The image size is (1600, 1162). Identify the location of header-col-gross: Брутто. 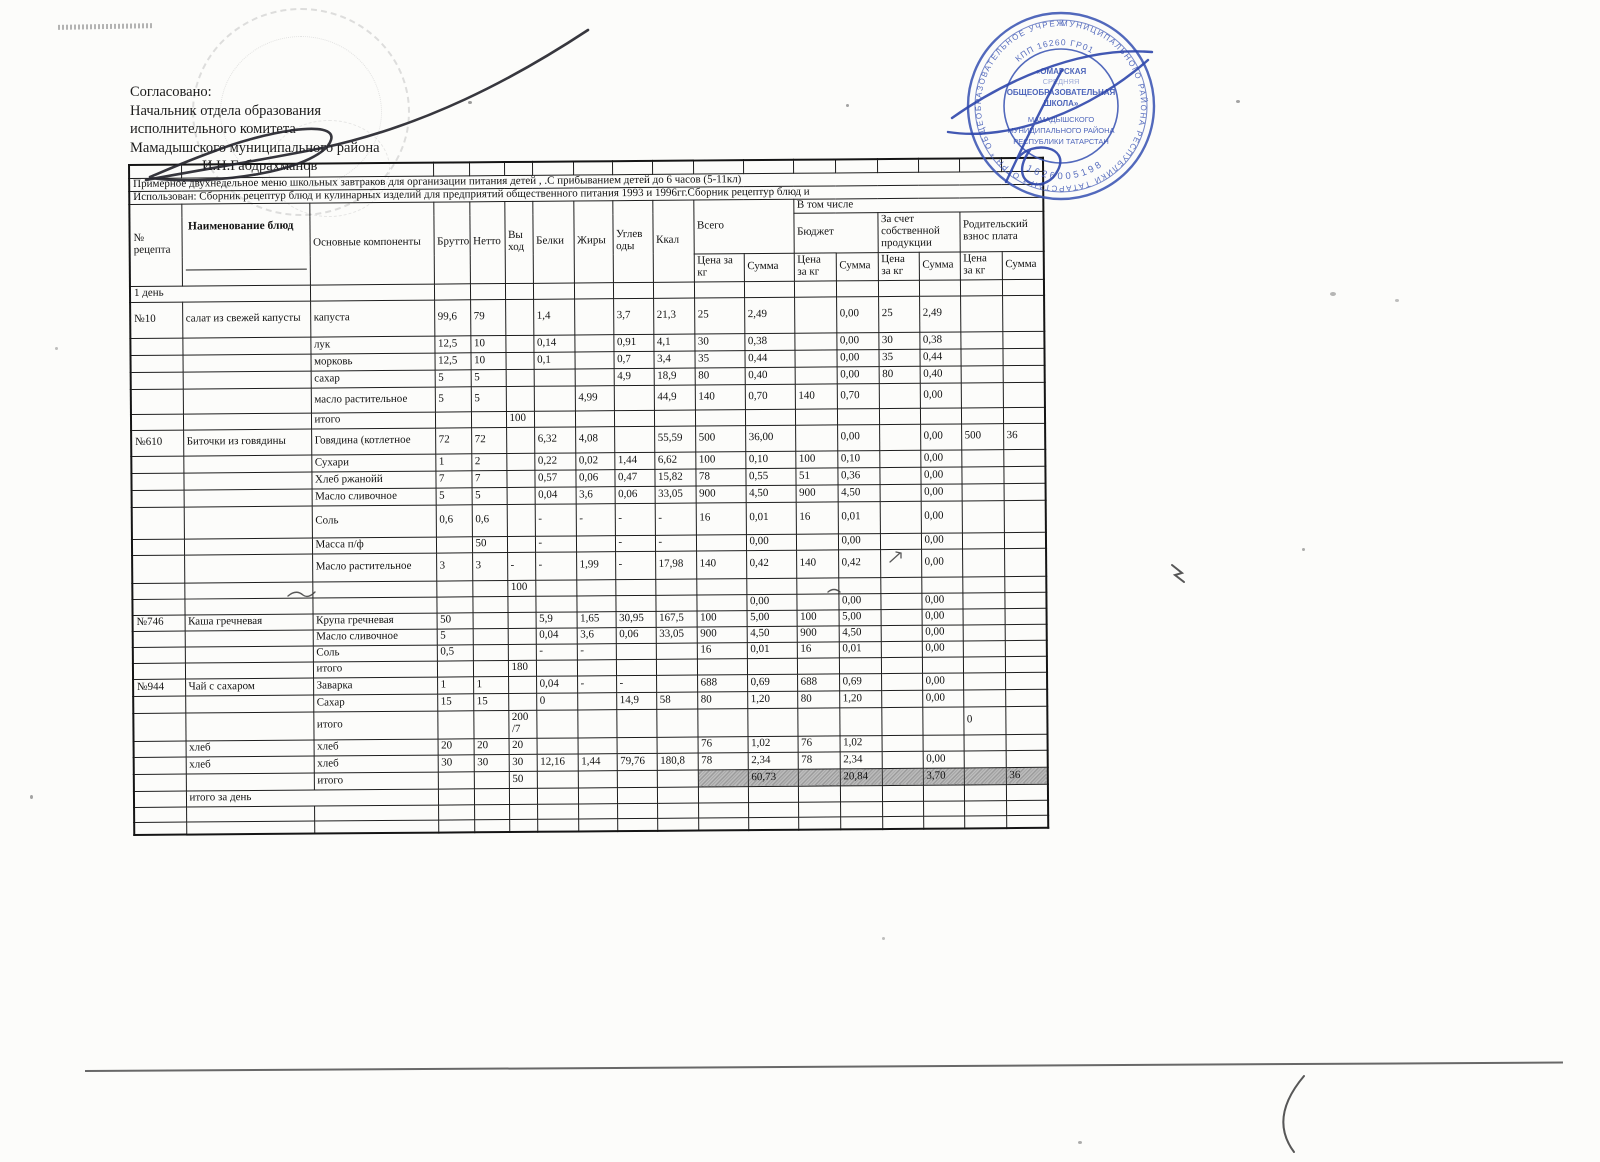
(451, 242).